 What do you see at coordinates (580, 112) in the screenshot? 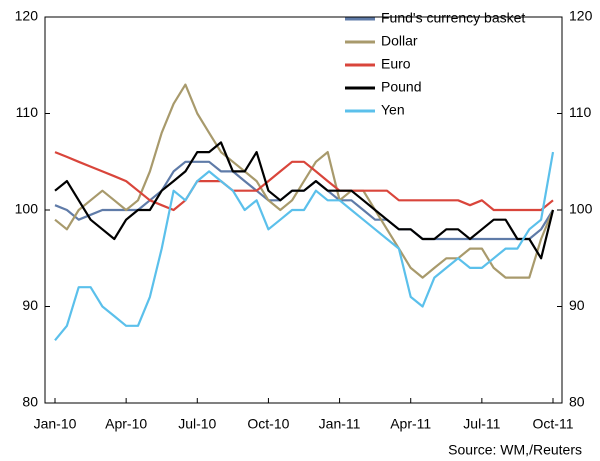
I see `y2-tick-label: 110` at bounding box center [580, 112].